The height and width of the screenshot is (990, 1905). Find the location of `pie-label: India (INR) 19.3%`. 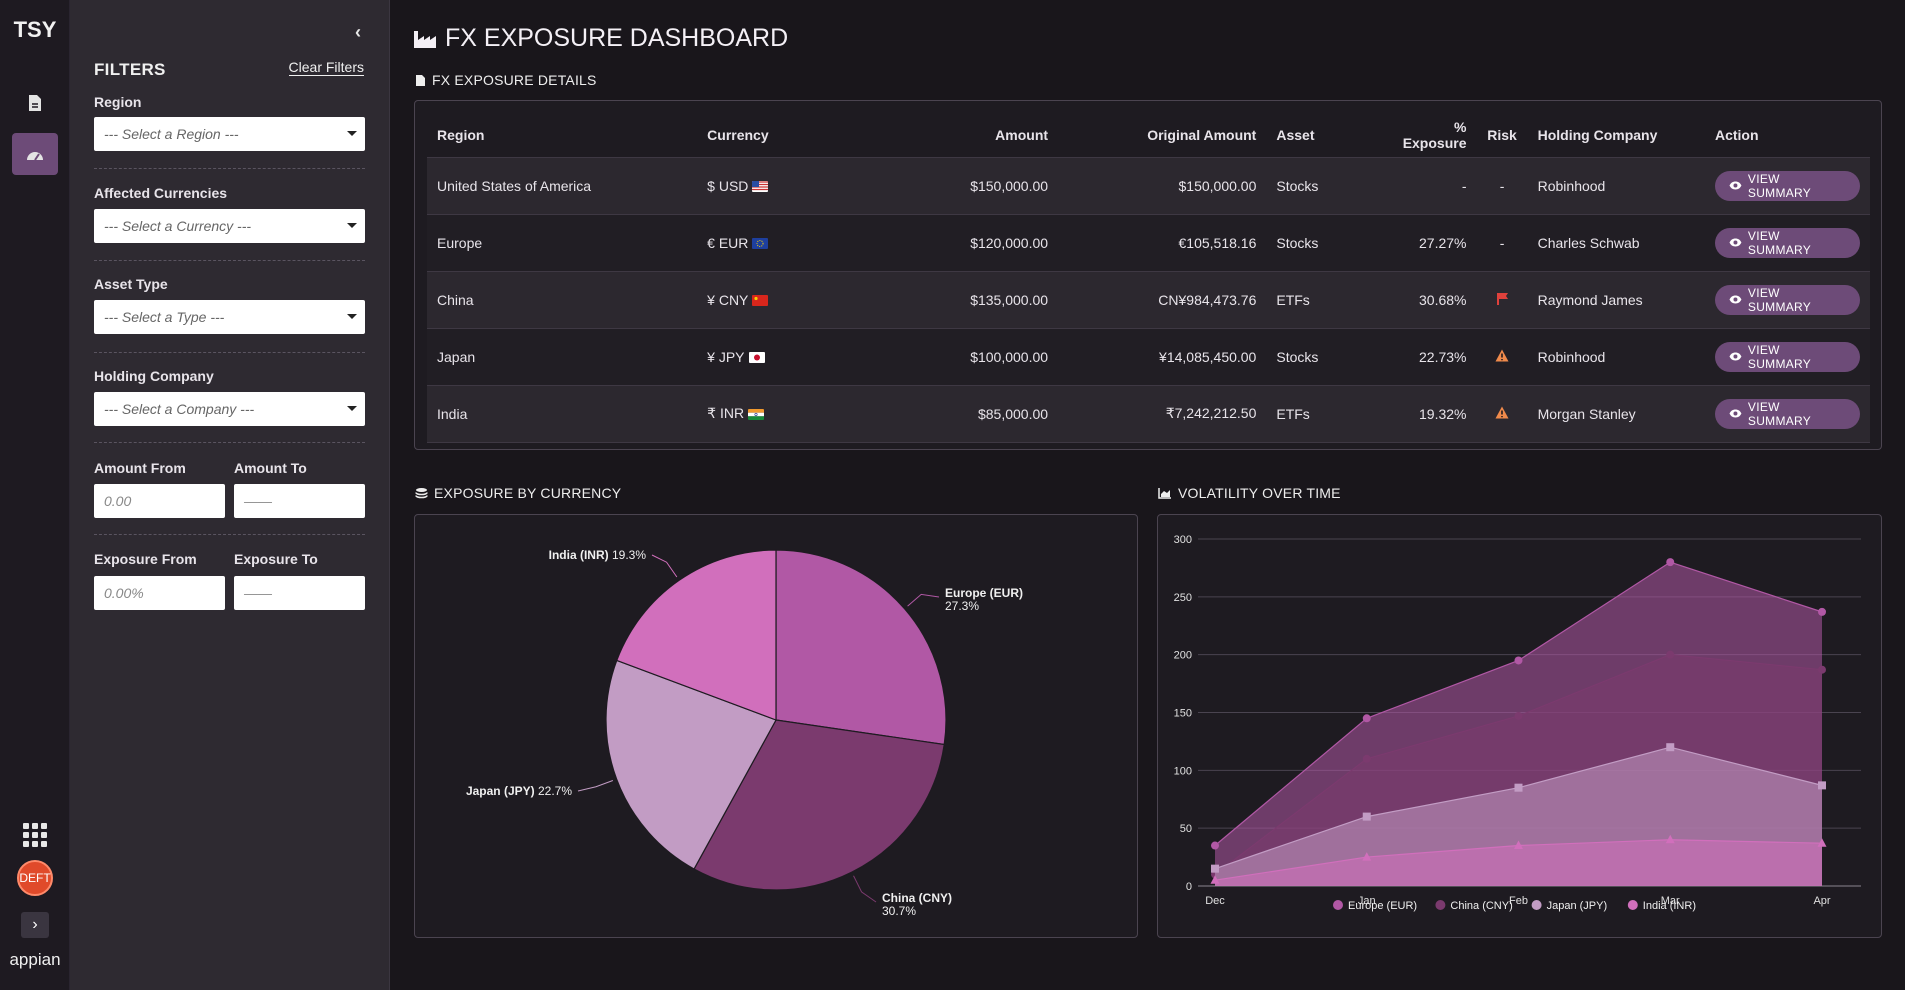

pie-label: India (INR) 19.3% is located at coordinates (598, 555).